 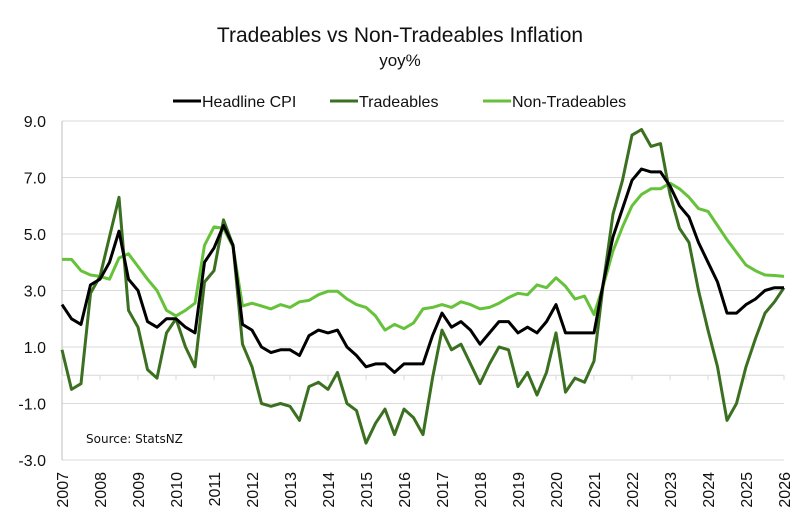 I want to click on x-tick-label: 2009, so click(x=139, y=490).